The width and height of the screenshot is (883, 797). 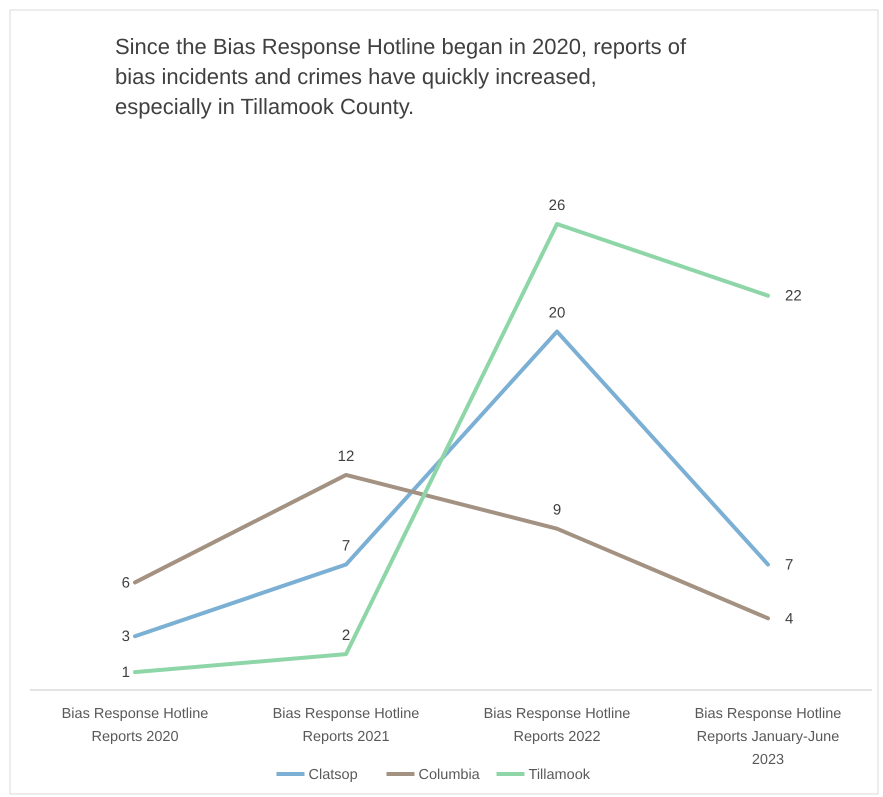 I want to click on data-label: 4, so click(x=789, y=619).